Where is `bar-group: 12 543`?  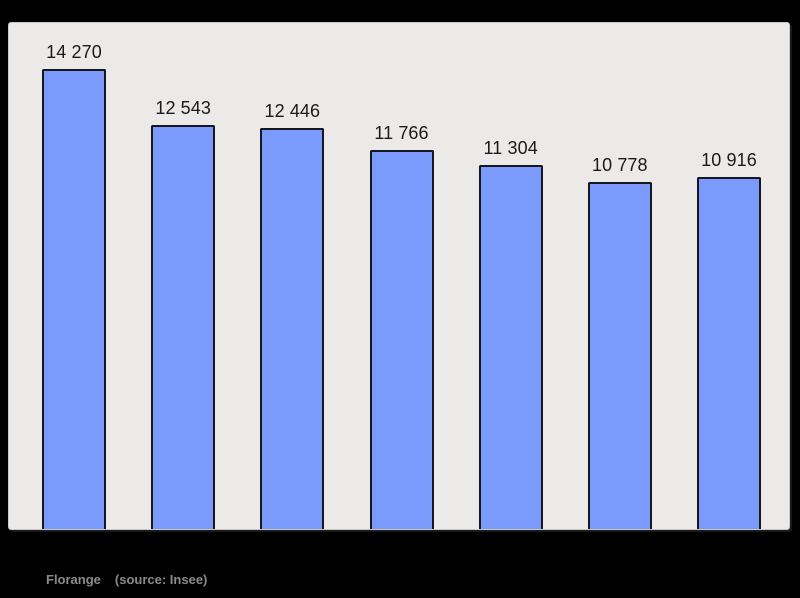 bar-group: 12 543 is located at coordinates (183, 276).